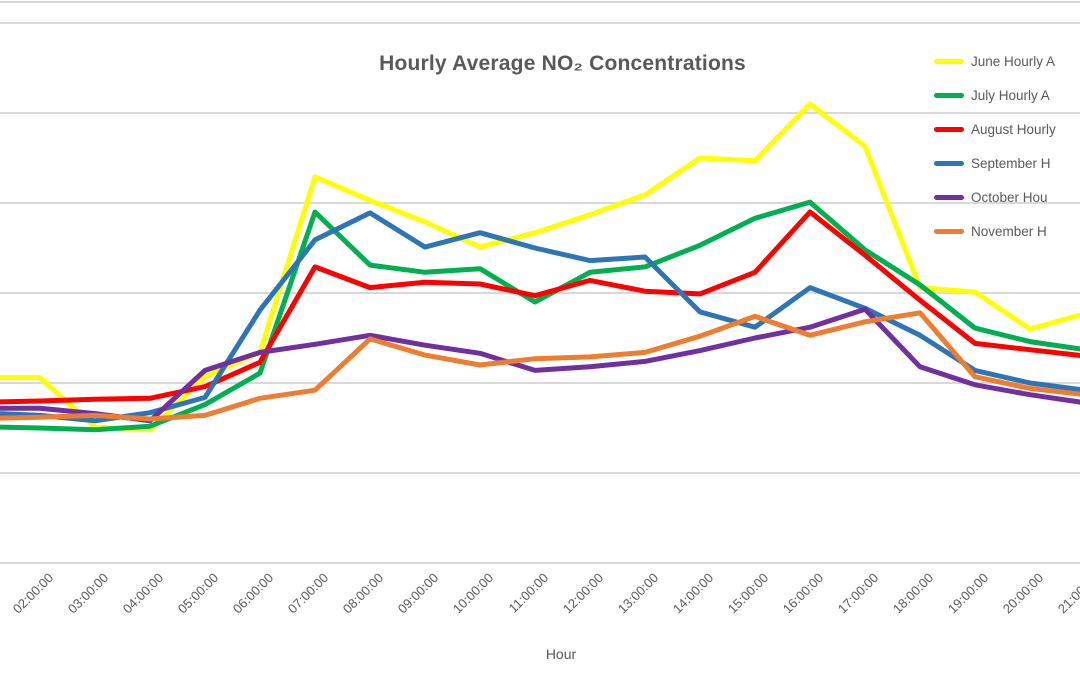 The width and height of the screenshot is (1080, 675). I want to click on chart-title: Hourly Average NO₂ Concentrations, so click(562, 63).